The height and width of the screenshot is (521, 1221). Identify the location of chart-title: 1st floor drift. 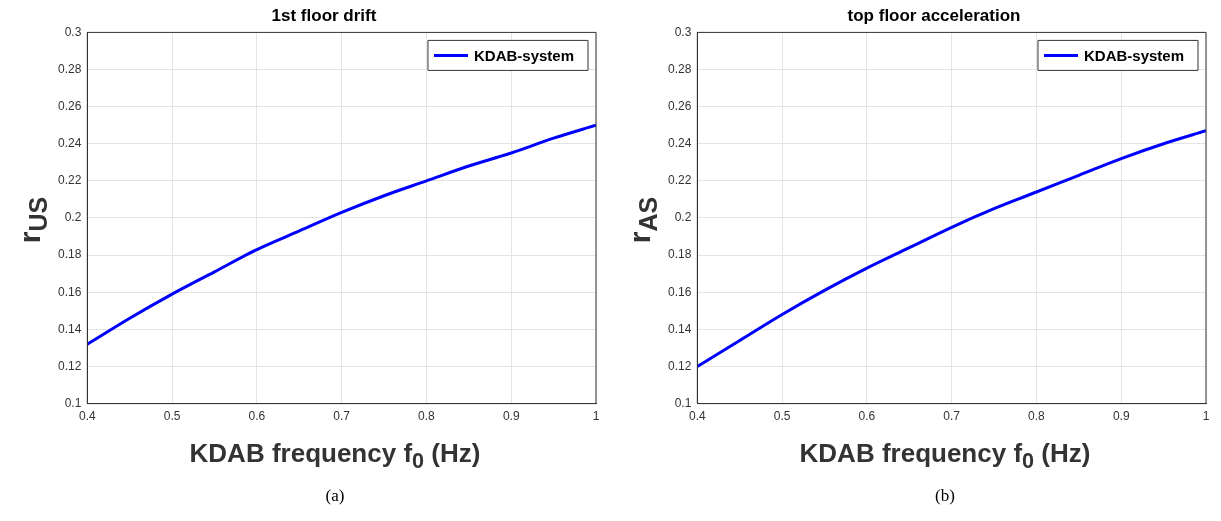
(324, 15).